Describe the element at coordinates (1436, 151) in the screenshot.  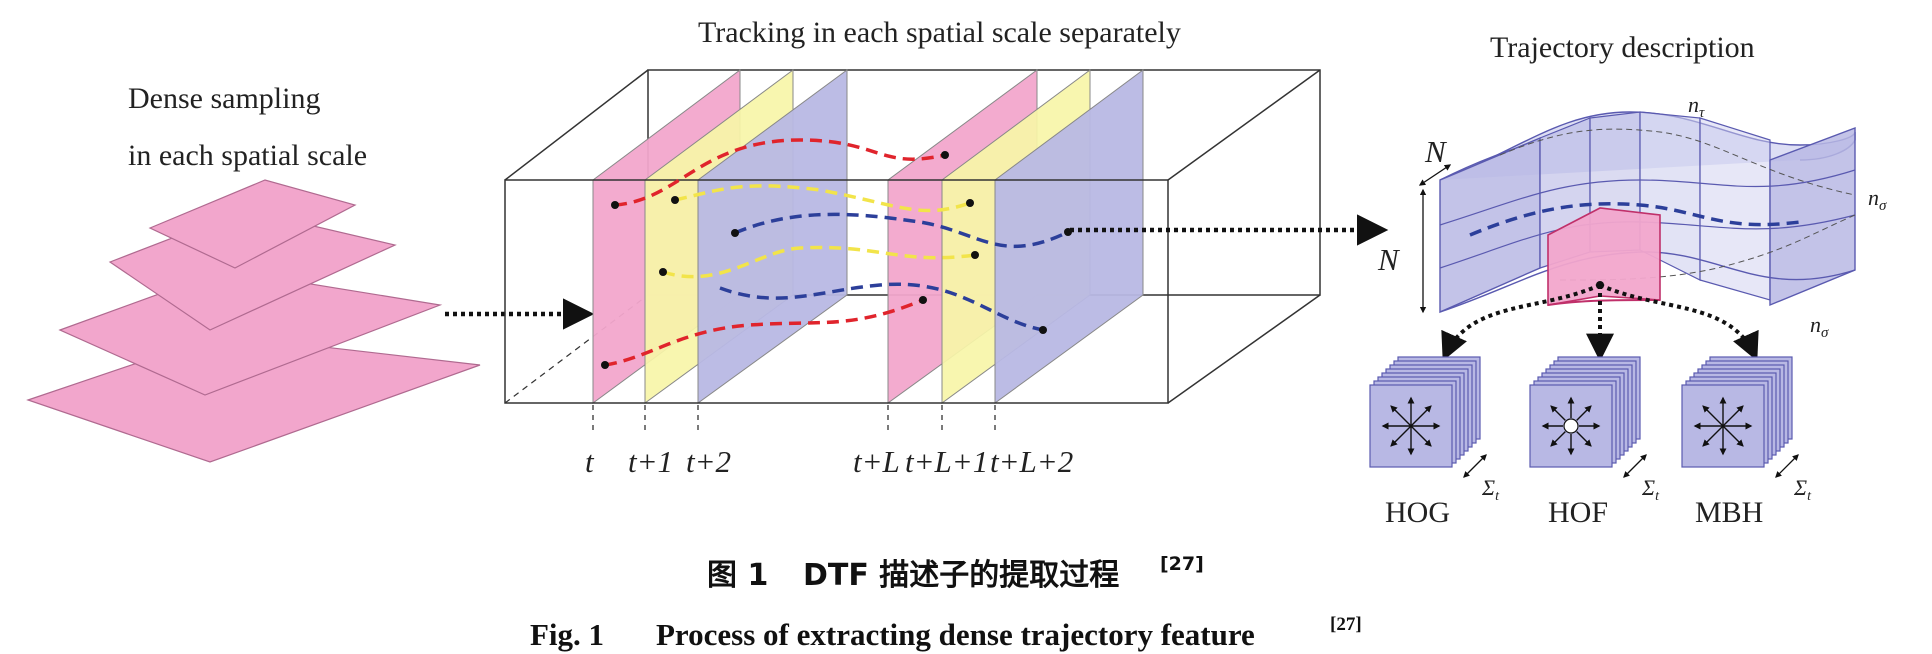
I see `n-label-top: N` at that location.